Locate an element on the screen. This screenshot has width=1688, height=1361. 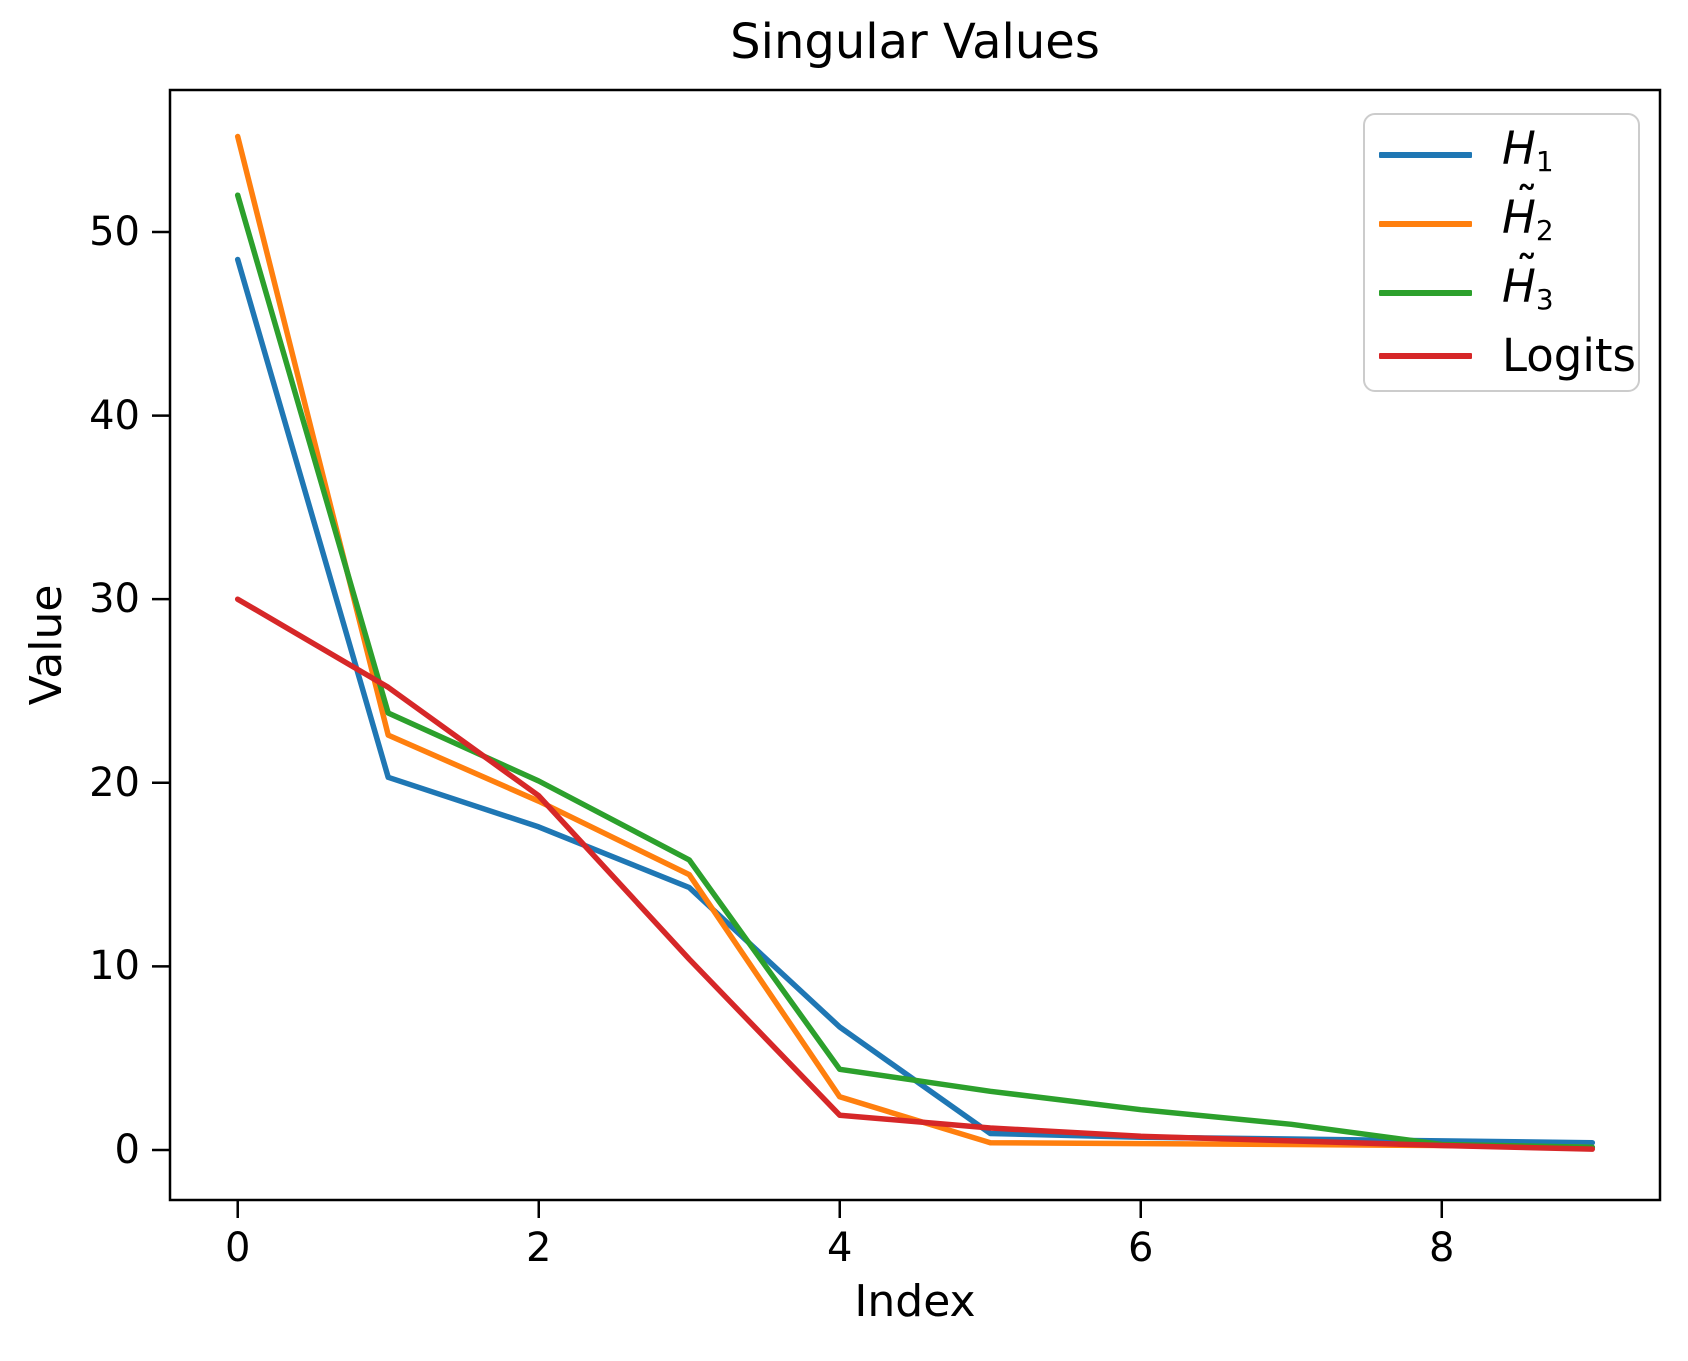
x-tick-label-6: 6 is located at coordinates (1141, 1248).